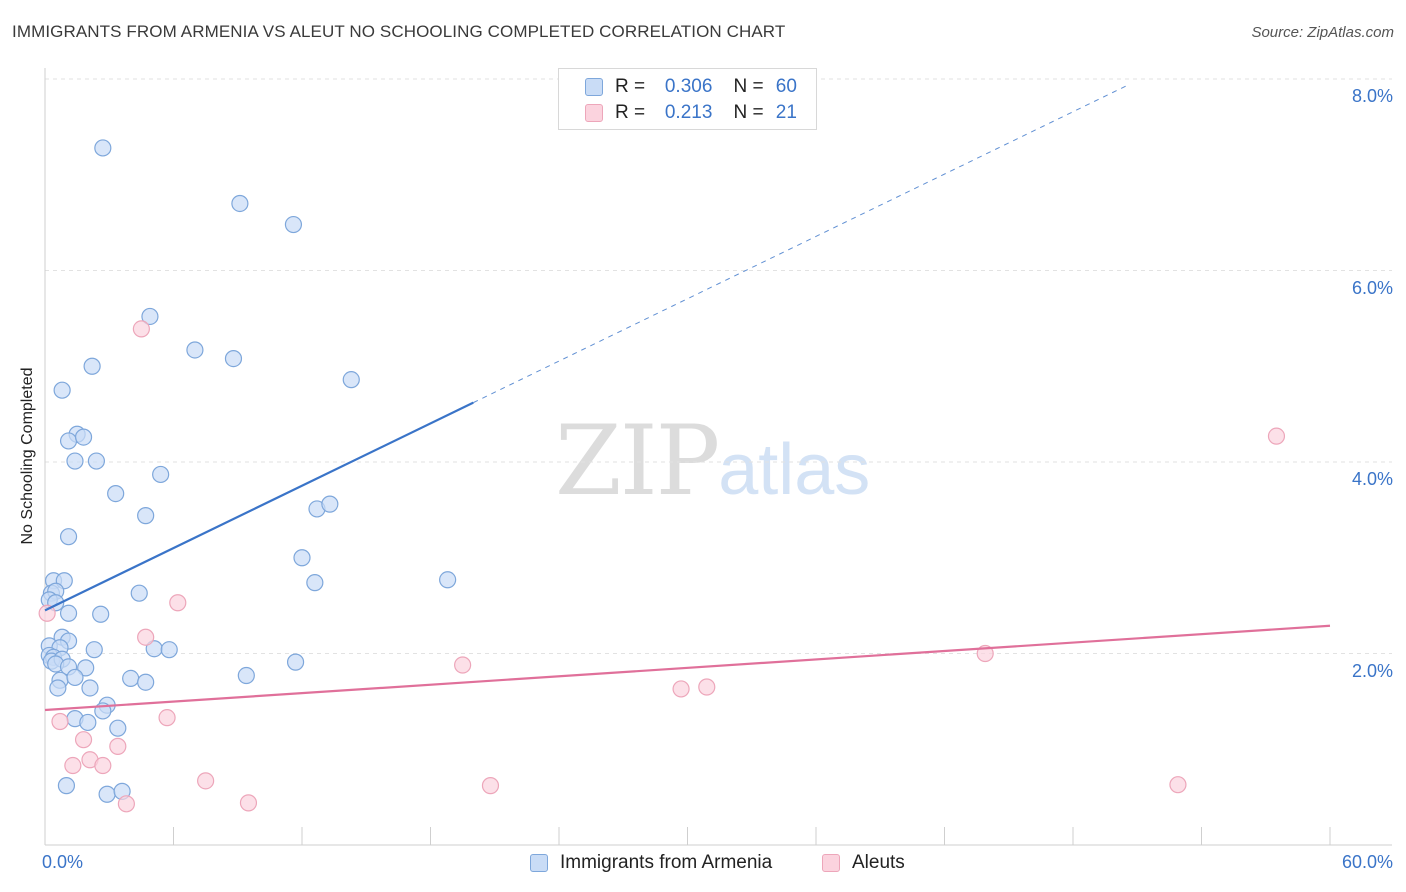  Describe the element at coordinates (1372, 288) in the screenshot. I see `y-tick-label: 6.0%` at that location.